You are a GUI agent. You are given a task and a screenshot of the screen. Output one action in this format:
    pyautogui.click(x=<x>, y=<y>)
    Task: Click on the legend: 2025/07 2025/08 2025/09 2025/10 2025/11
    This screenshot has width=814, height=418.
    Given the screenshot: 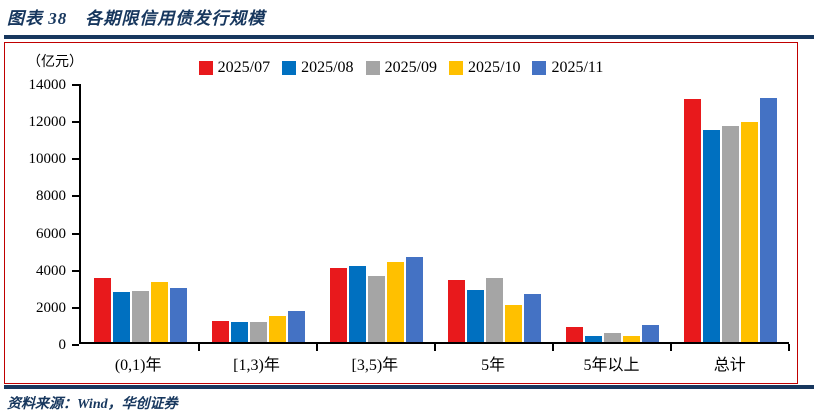 What is the action you would take?
    pyautogui.click(x=401, y=68)
    